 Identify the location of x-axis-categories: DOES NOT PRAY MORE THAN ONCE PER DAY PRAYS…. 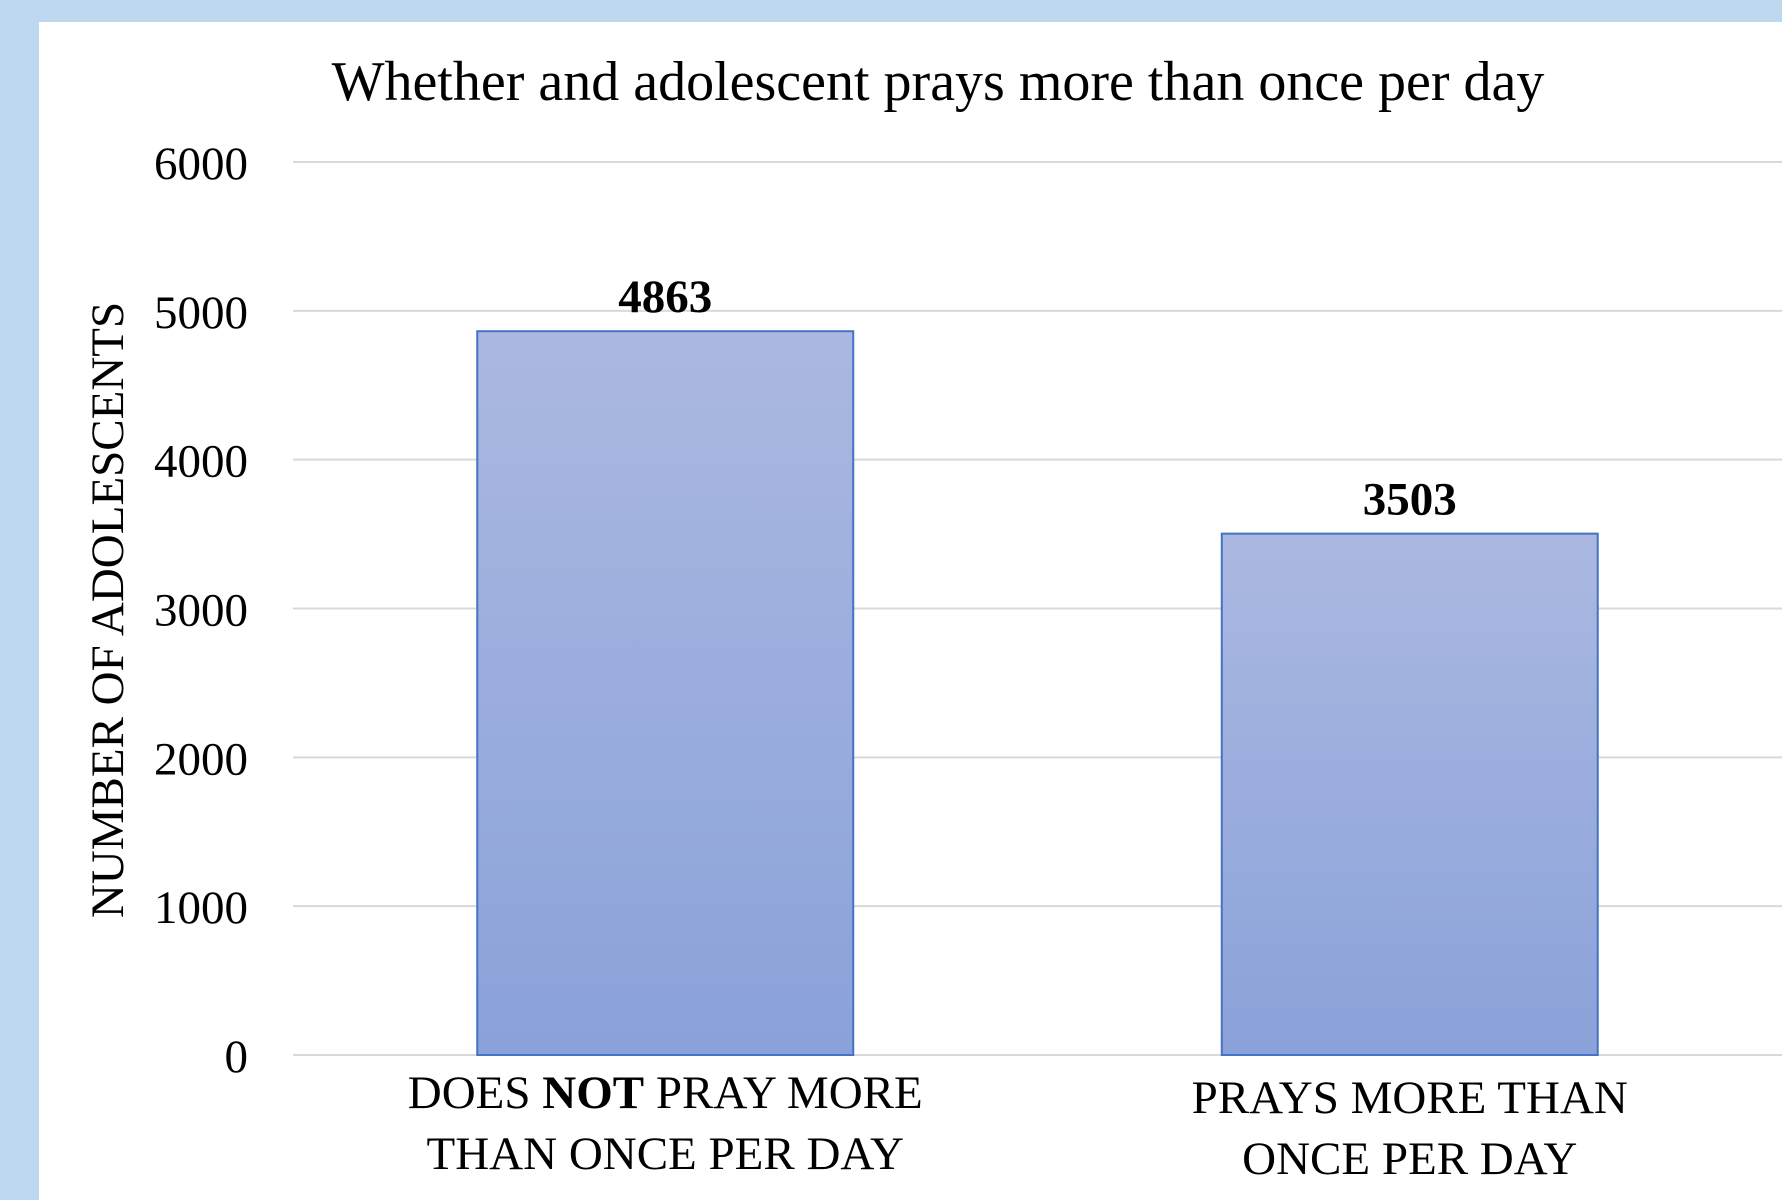
(1018, 1126).